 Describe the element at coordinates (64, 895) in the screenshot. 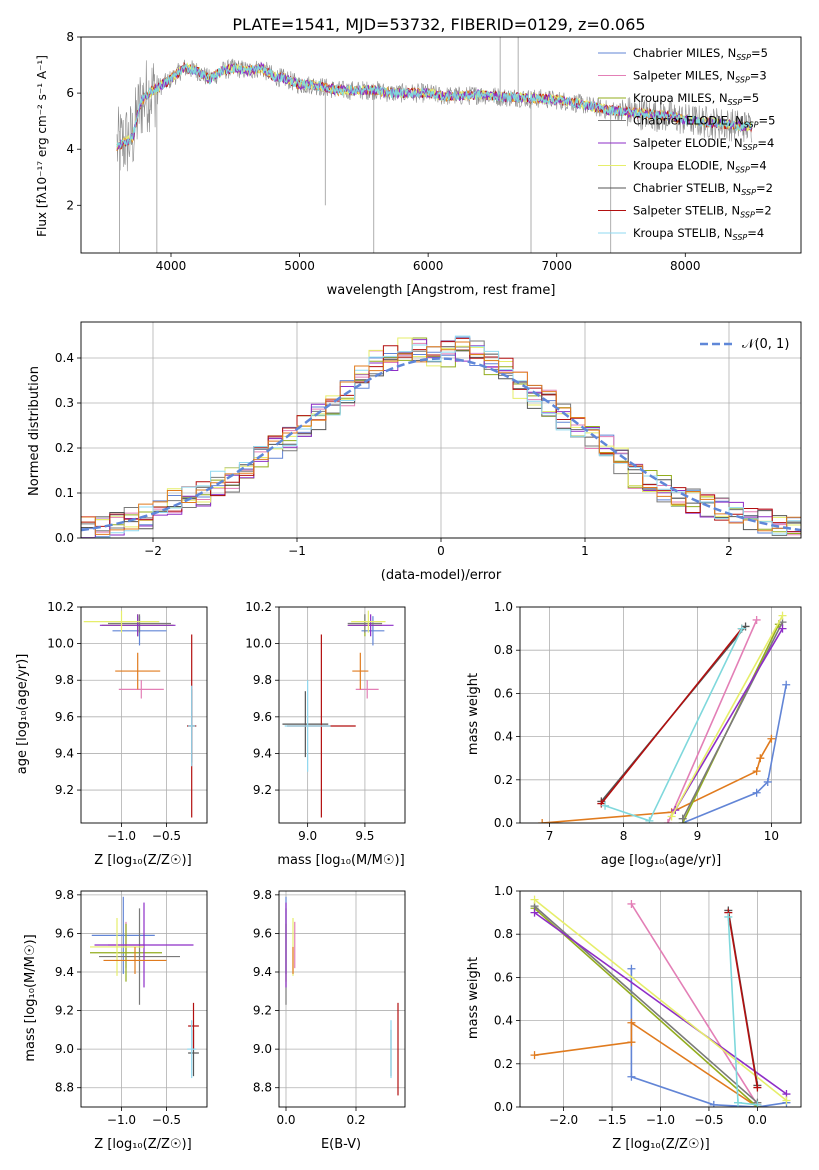

I see `massz-ytick-label-5: 9.8` at that location.